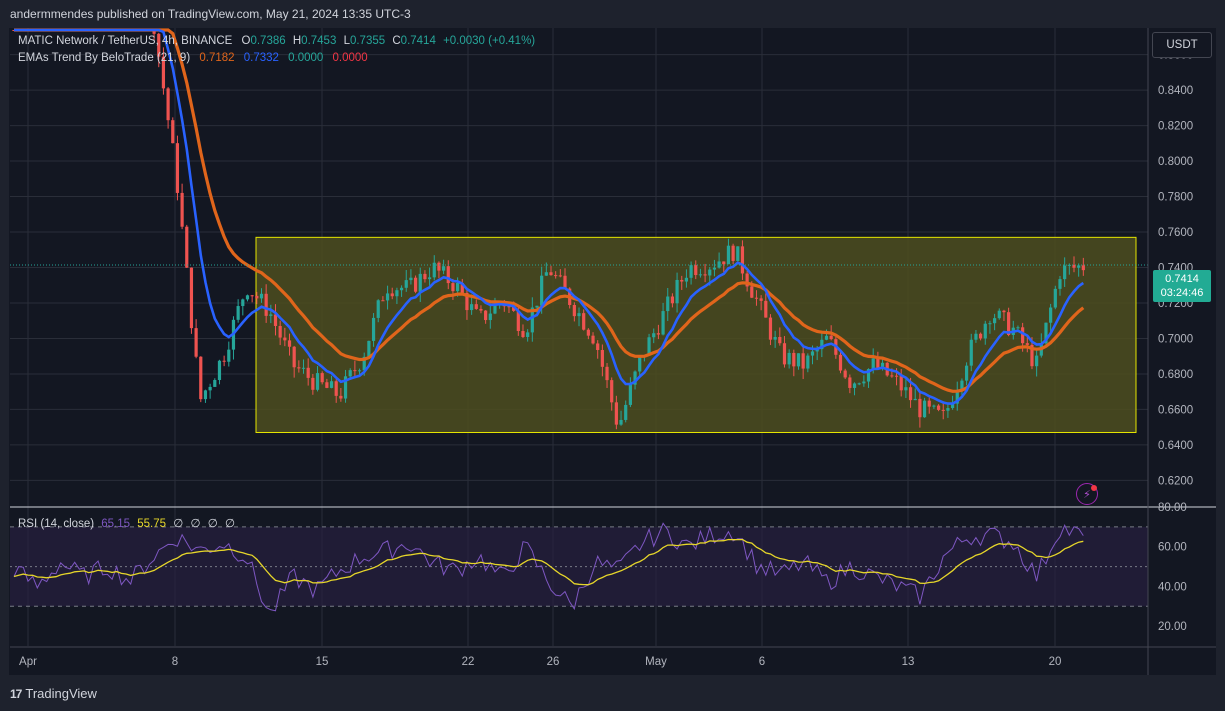  Describe the element at coordinates (217, 58) in the screenshot. I see `indicator-value-1: 0.7182` at that location.